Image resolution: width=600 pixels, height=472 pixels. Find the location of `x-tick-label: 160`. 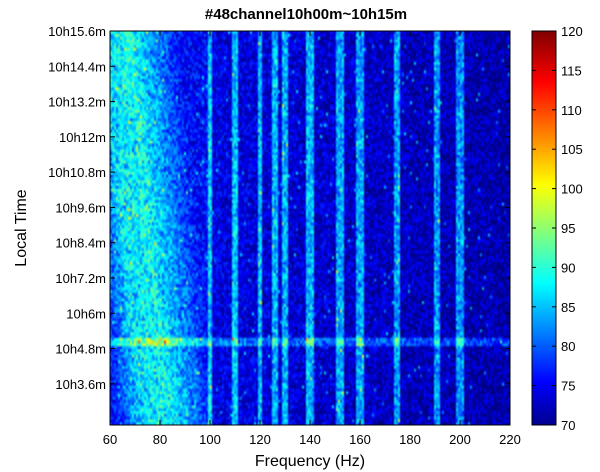

x-tick-label: 160 is located at coordinates (360, 439).